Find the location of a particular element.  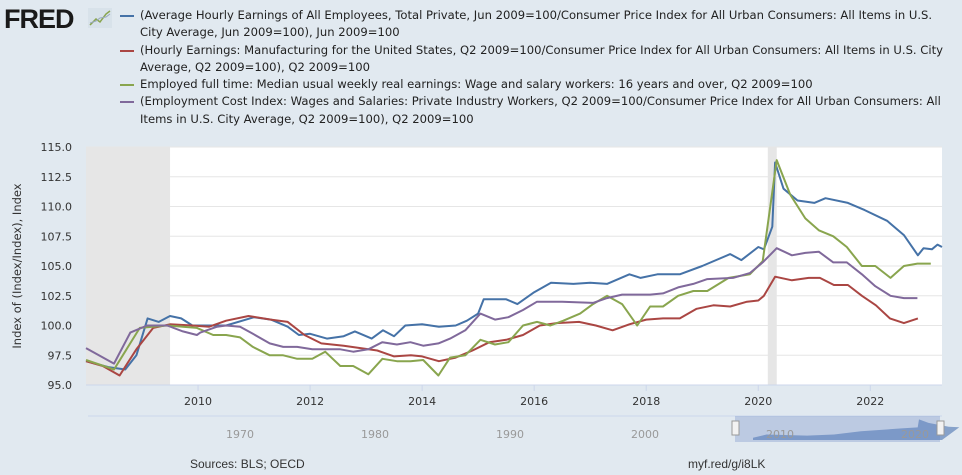

x-tick-label: 2020 is located at coordinates (758, 401).